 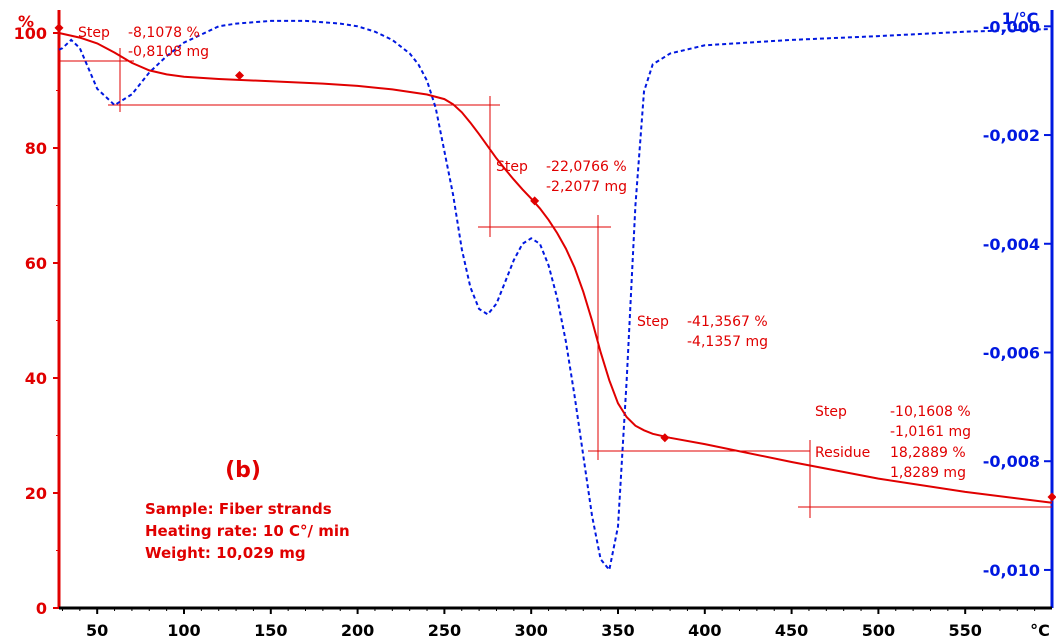 What do you see at coordinates (36, 378) in the screenshot?
I see `left-tick-label: 40` at bounding box center [36, 378].